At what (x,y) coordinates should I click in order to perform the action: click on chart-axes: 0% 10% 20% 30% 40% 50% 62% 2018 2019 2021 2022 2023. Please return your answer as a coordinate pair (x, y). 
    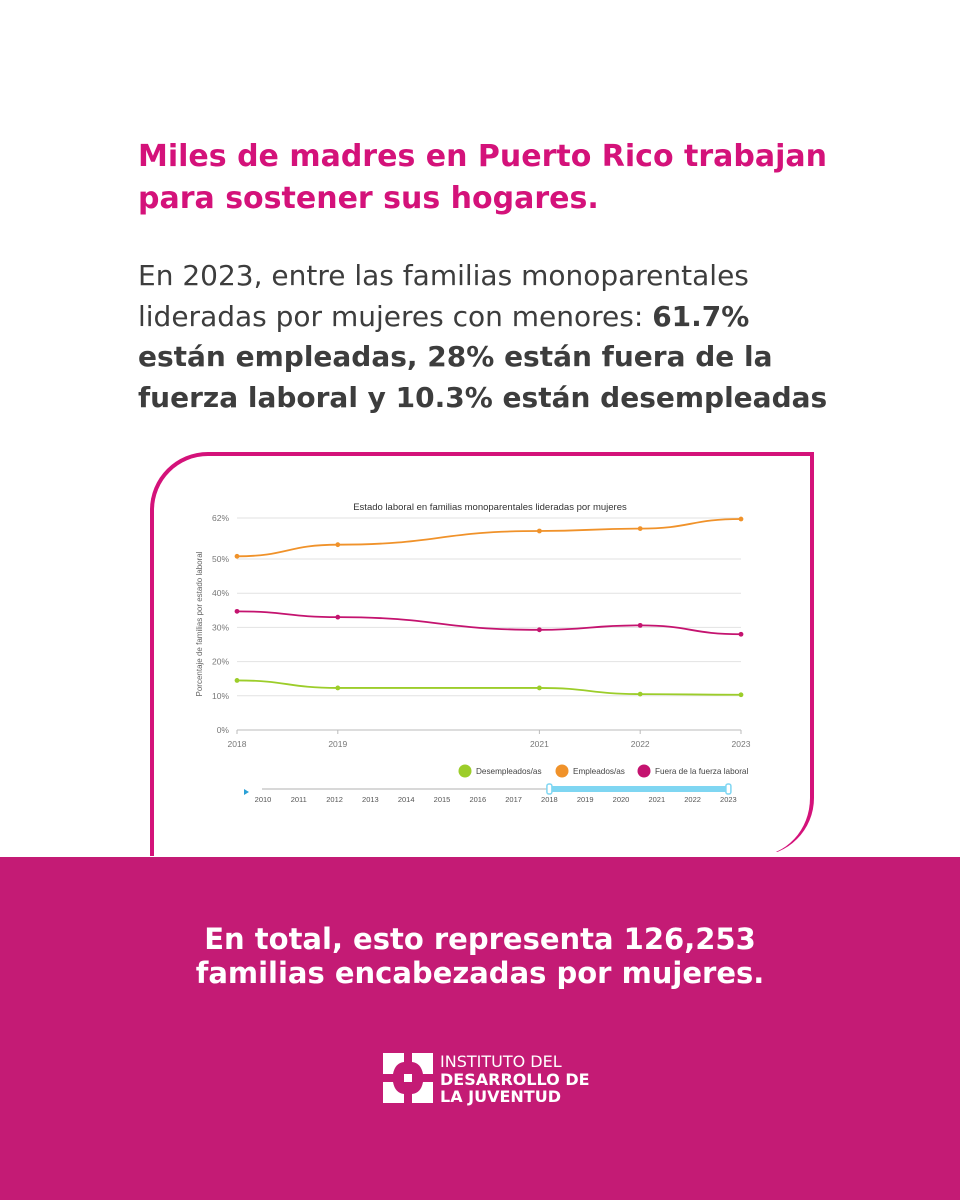
    Looking at the image, I should click on (481, 631).